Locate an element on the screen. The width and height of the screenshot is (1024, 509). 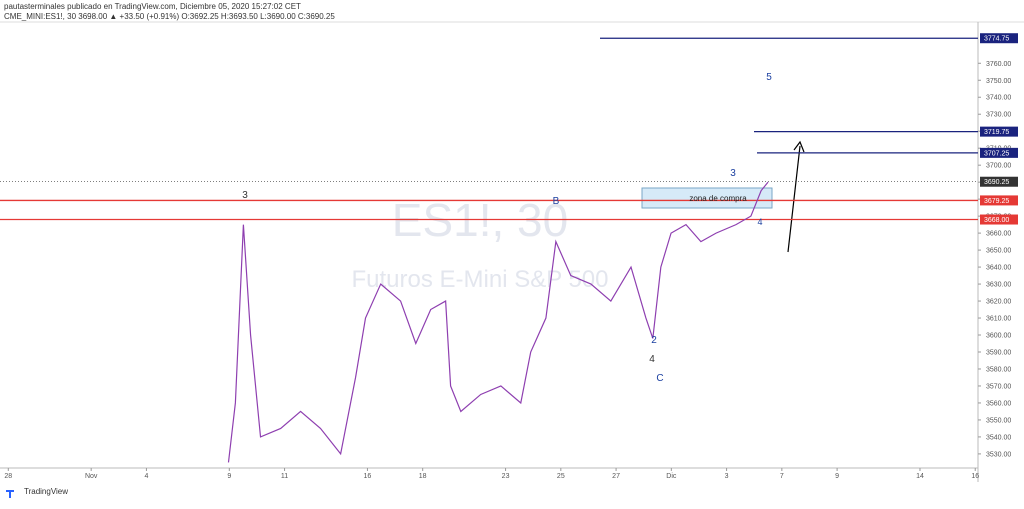
x-tick-label: 14 is located at coordinates (920, 476).